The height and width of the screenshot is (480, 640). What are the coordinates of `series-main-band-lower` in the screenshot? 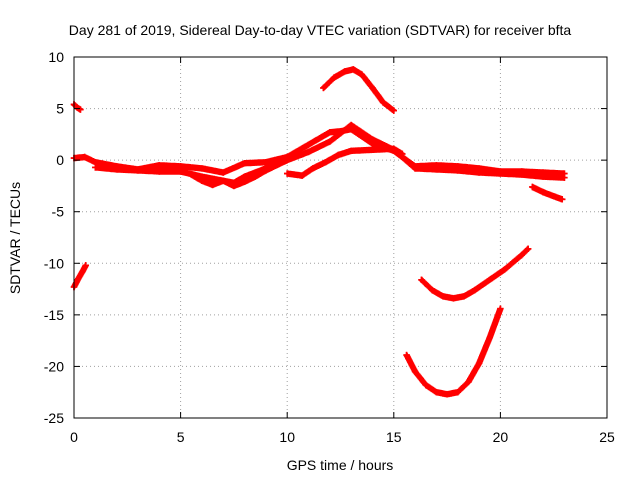 It's located at (330, 154).